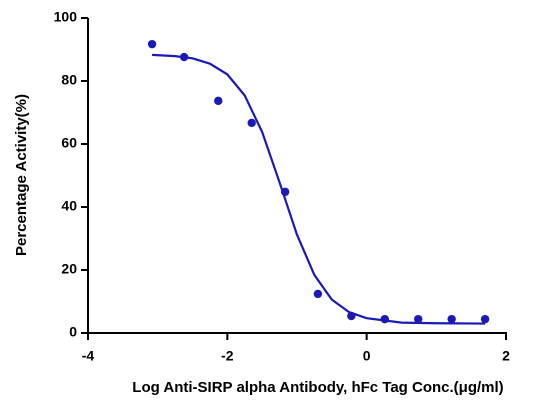 The image size is (552, 406). Describe the element at coordinates (69, 143) in the screenshot. I see `y-tick-label: 60` at that location.